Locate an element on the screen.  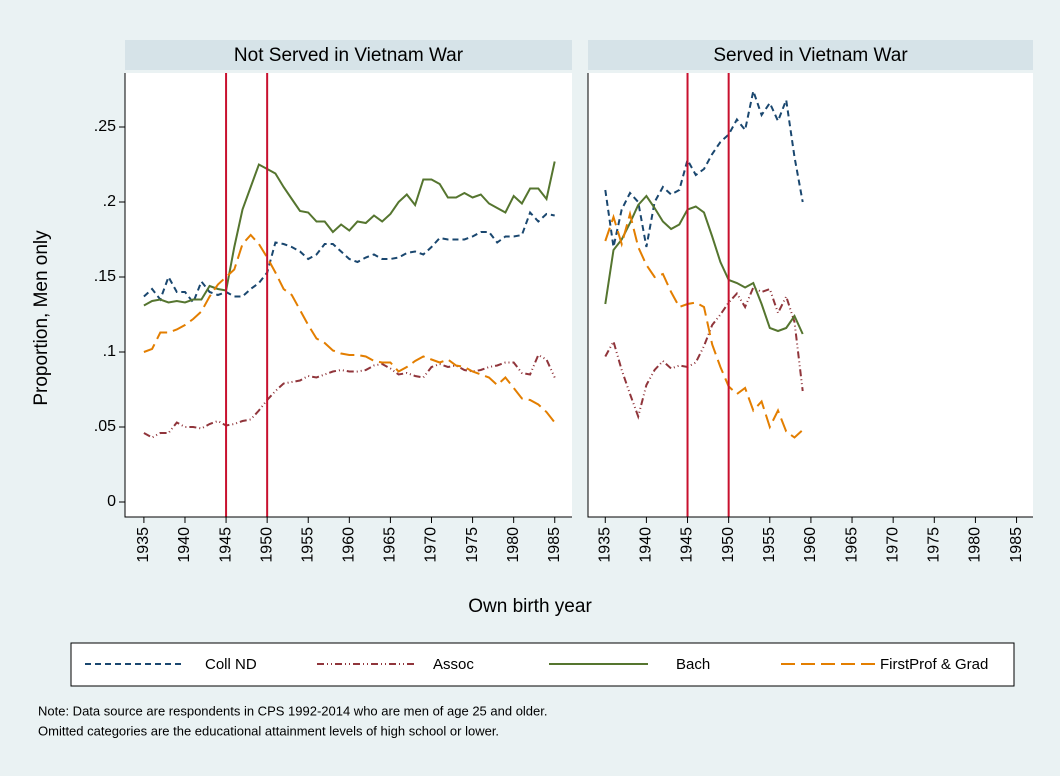
y-tick-label: .1 is located at coordinates (109, 351).